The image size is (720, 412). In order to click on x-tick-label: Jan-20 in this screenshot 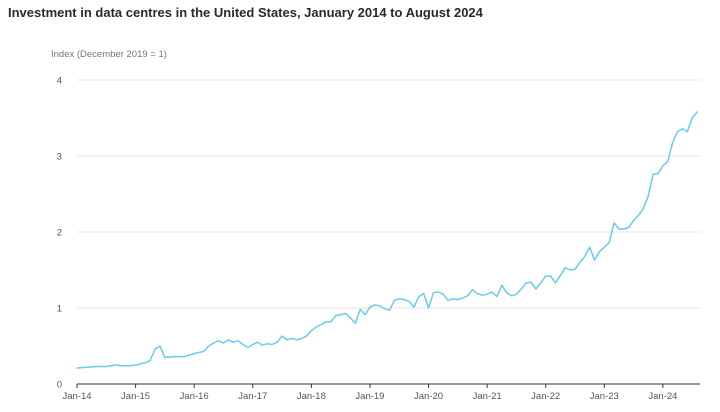, I will do `click(428, 396)`.